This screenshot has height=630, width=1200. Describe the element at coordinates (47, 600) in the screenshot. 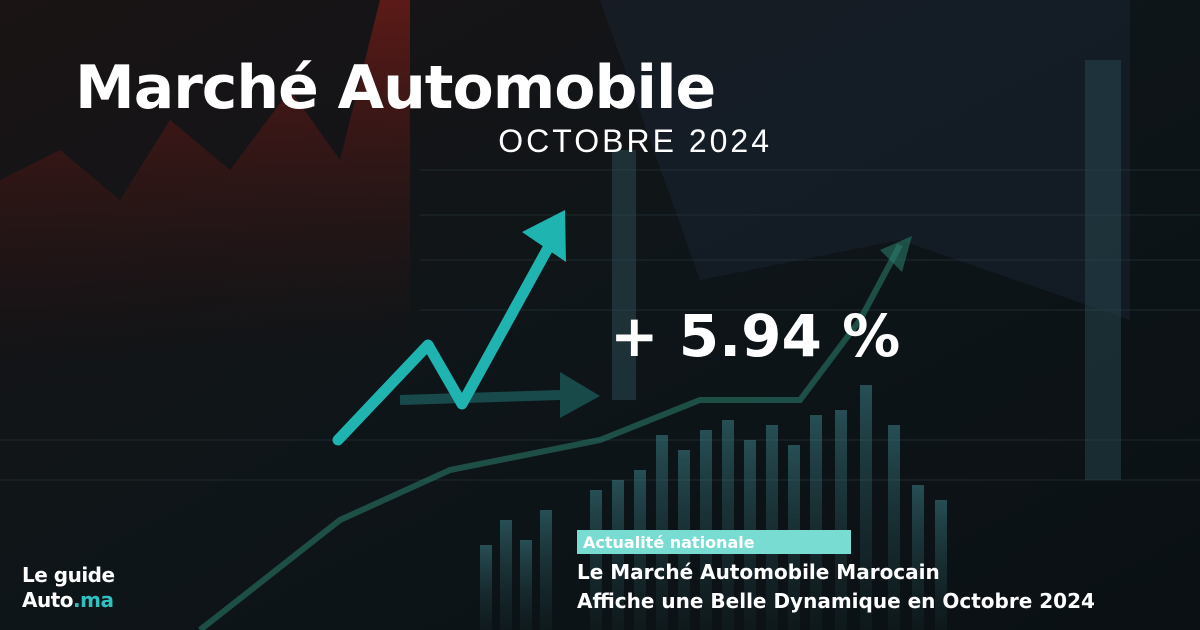

I see `logo-brand: Auto` at that location.